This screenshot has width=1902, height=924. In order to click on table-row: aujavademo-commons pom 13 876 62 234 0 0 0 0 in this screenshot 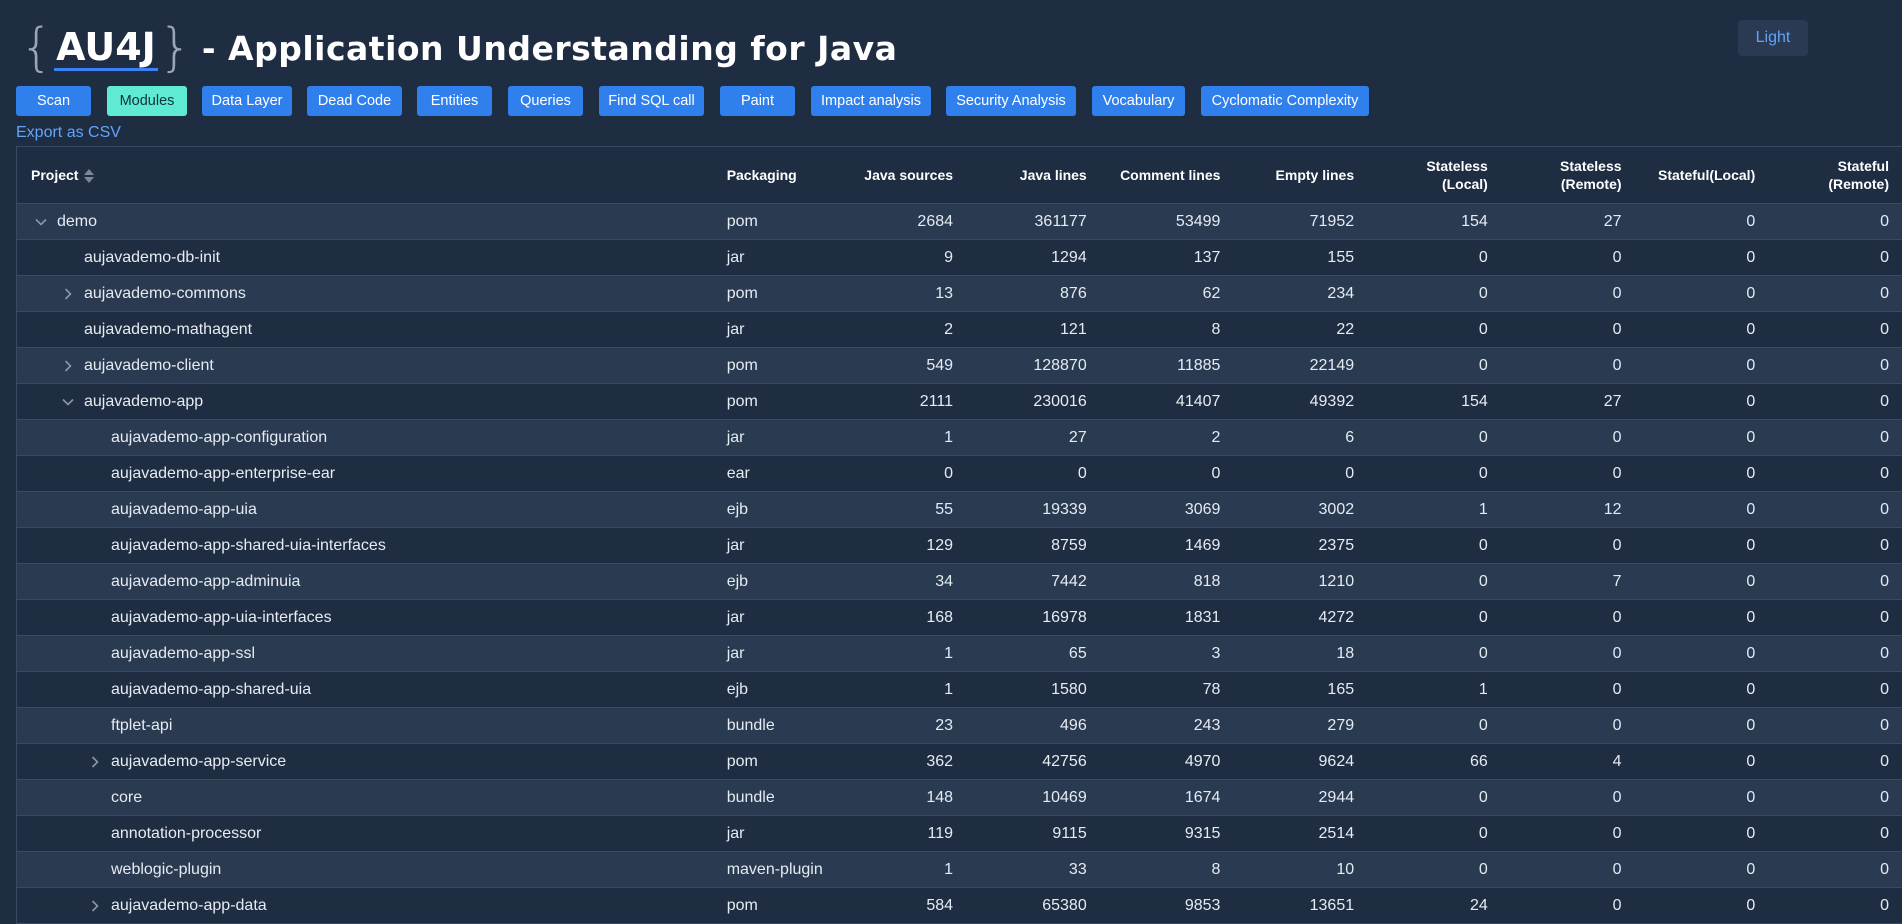, I will do `click(959, 293)`.